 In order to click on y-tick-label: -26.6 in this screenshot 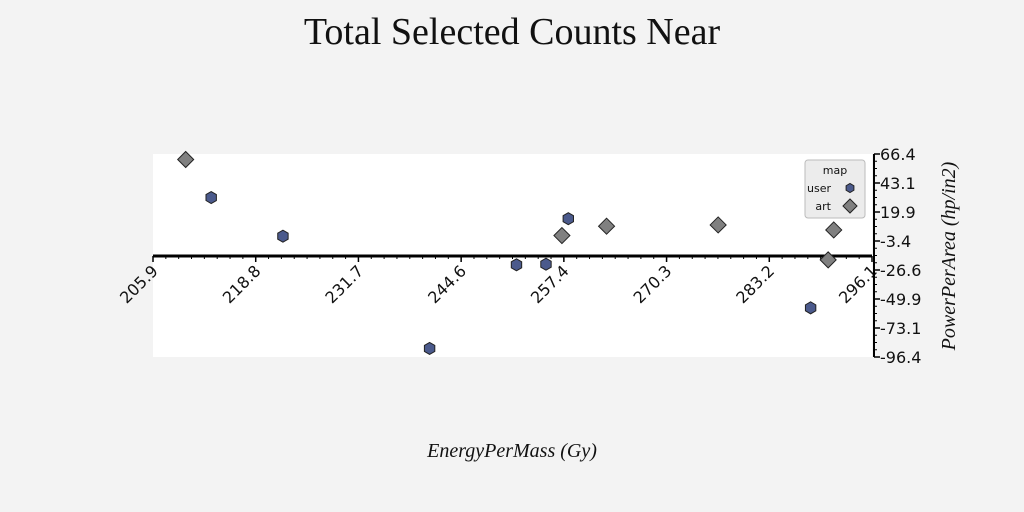, I will do `click(900, 270)`.